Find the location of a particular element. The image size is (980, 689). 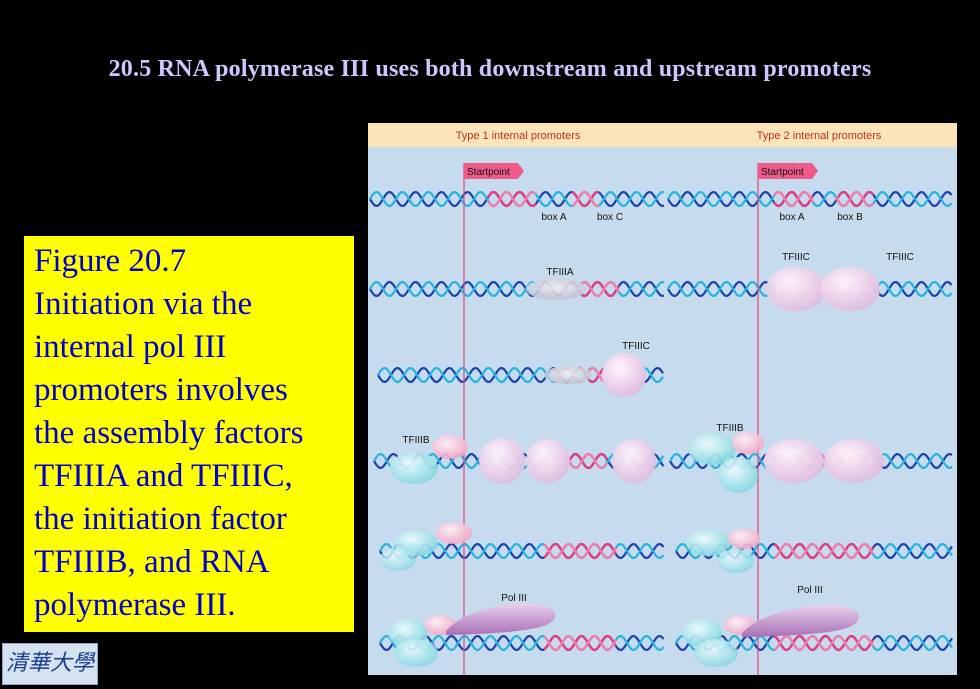

caption-line: the assembly factors is located at coordinates (169, 433).